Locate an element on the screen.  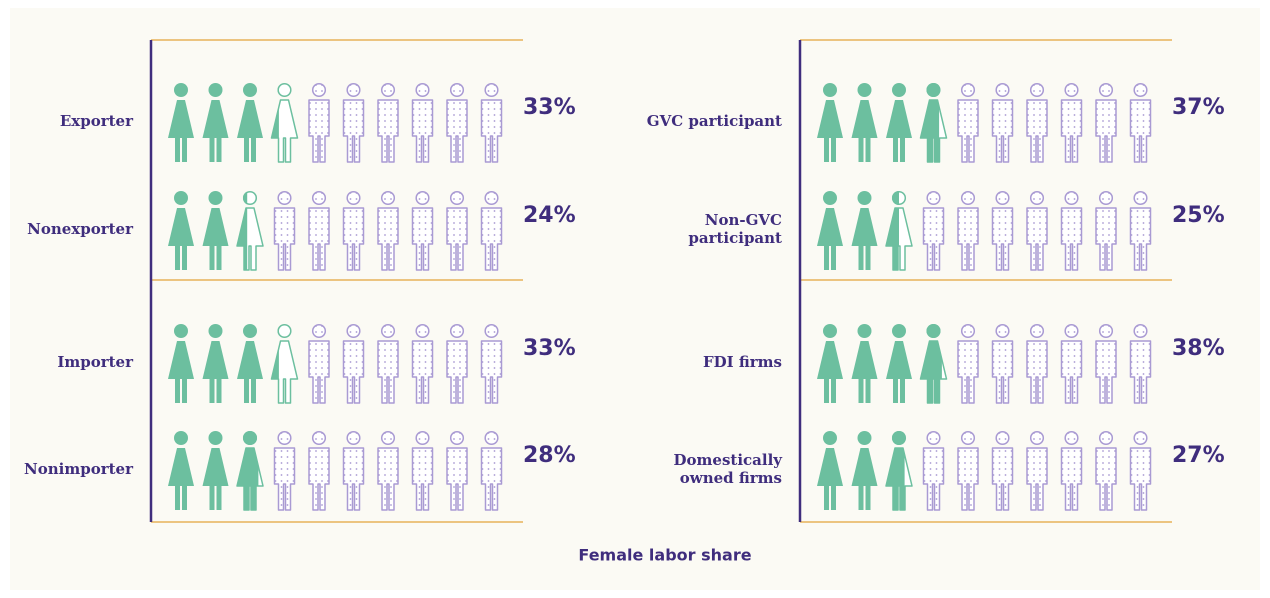
category-label: Nonexporter is located at coordinates (80, 229).